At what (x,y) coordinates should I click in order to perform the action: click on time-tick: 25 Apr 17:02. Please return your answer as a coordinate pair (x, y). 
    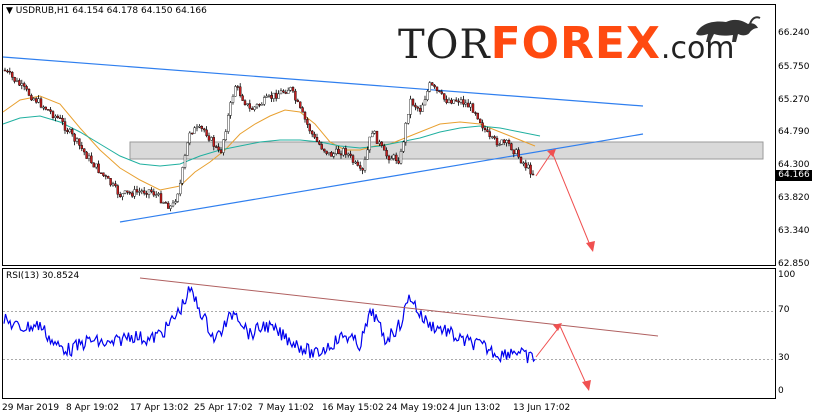
    Looking at the image, I should click on (223, 408).